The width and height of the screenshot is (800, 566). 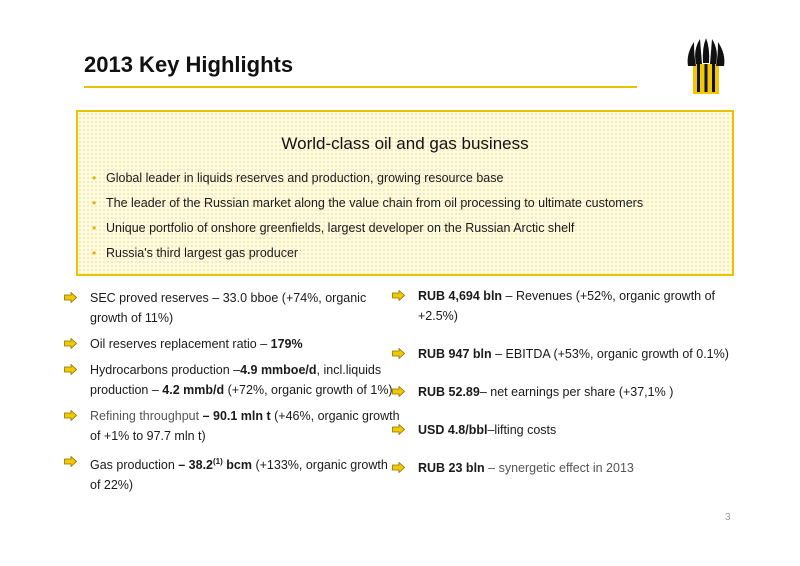 What do you see at coordinates (405, 143) in the screenshot?
I see `box-heading: World-class oil and gas business` at bounding box center [405, 143].